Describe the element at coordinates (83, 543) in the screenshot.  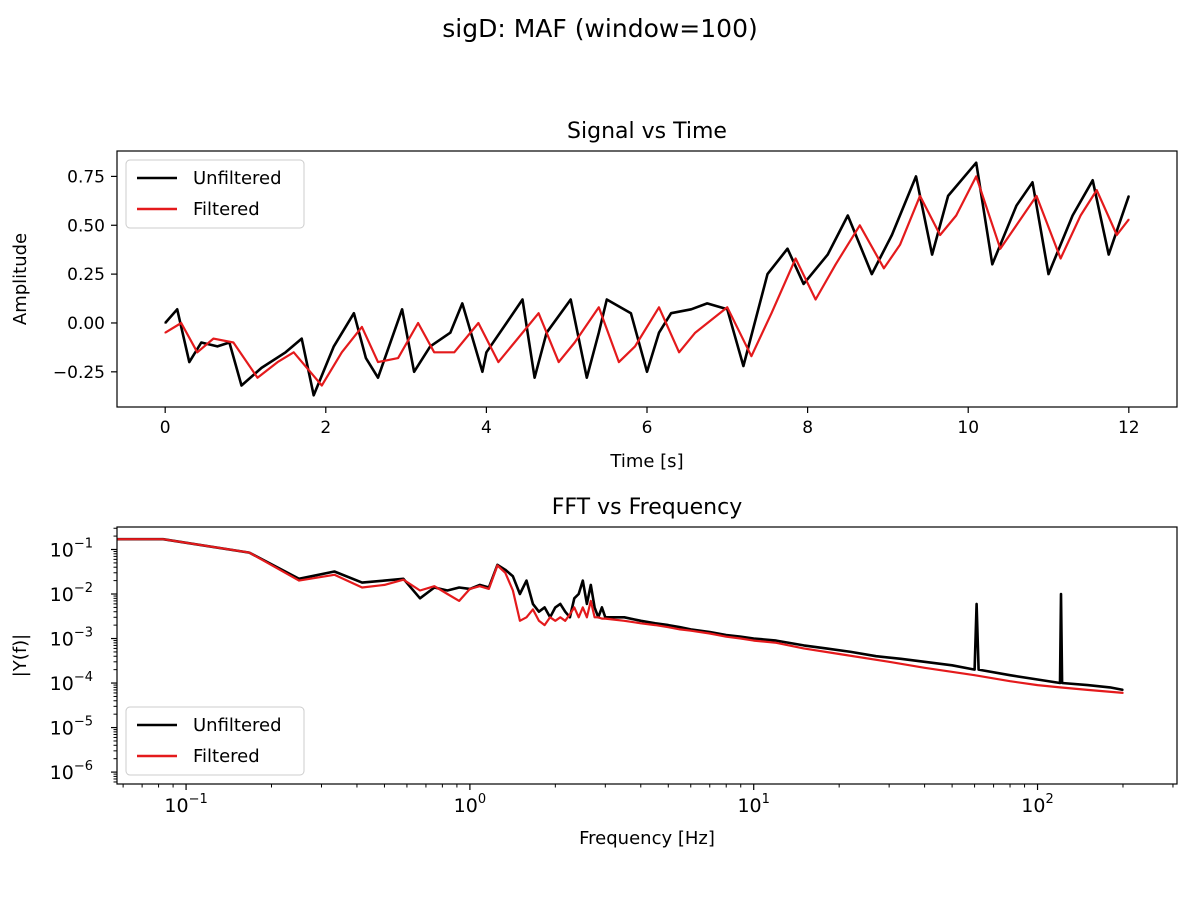
I see `y-tick-exponent: −1` at that location.